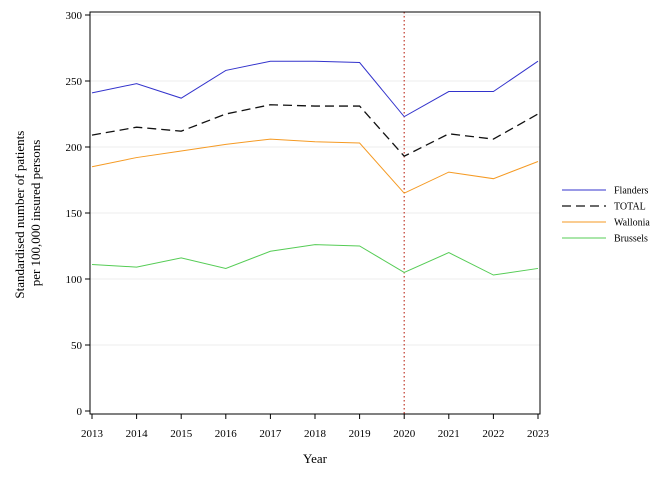  I want to click on y-tick-label: 200, so click(74, 148).